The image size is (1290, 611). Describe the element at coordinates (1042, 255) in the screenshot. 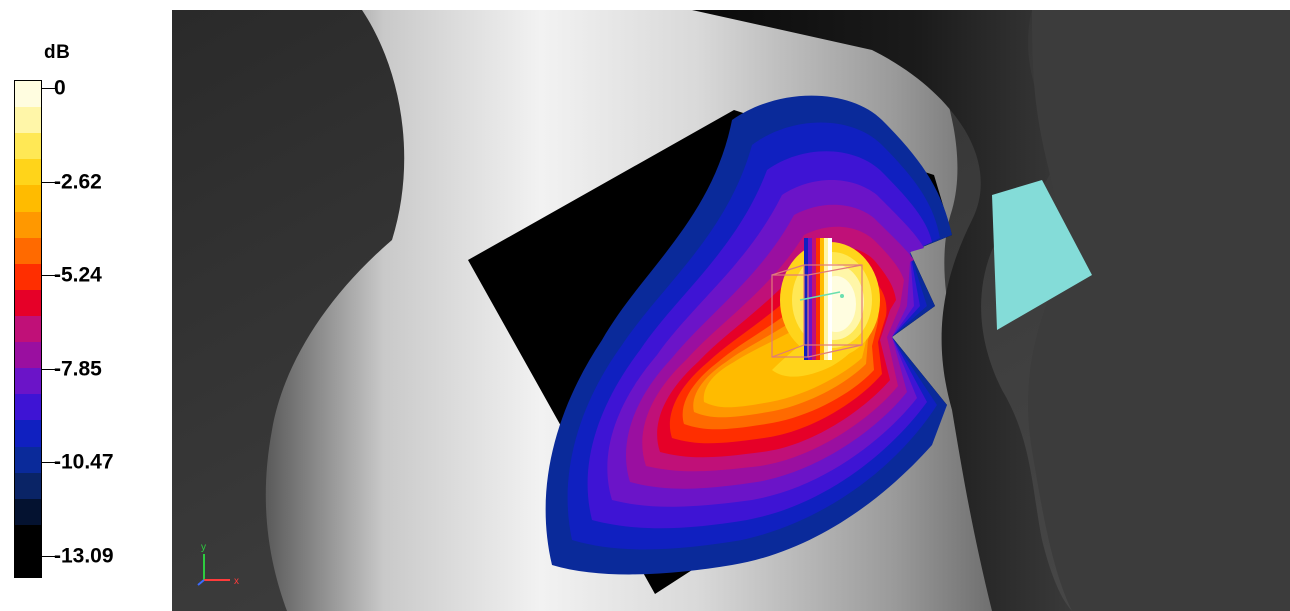

I see `handset-face` at that location.